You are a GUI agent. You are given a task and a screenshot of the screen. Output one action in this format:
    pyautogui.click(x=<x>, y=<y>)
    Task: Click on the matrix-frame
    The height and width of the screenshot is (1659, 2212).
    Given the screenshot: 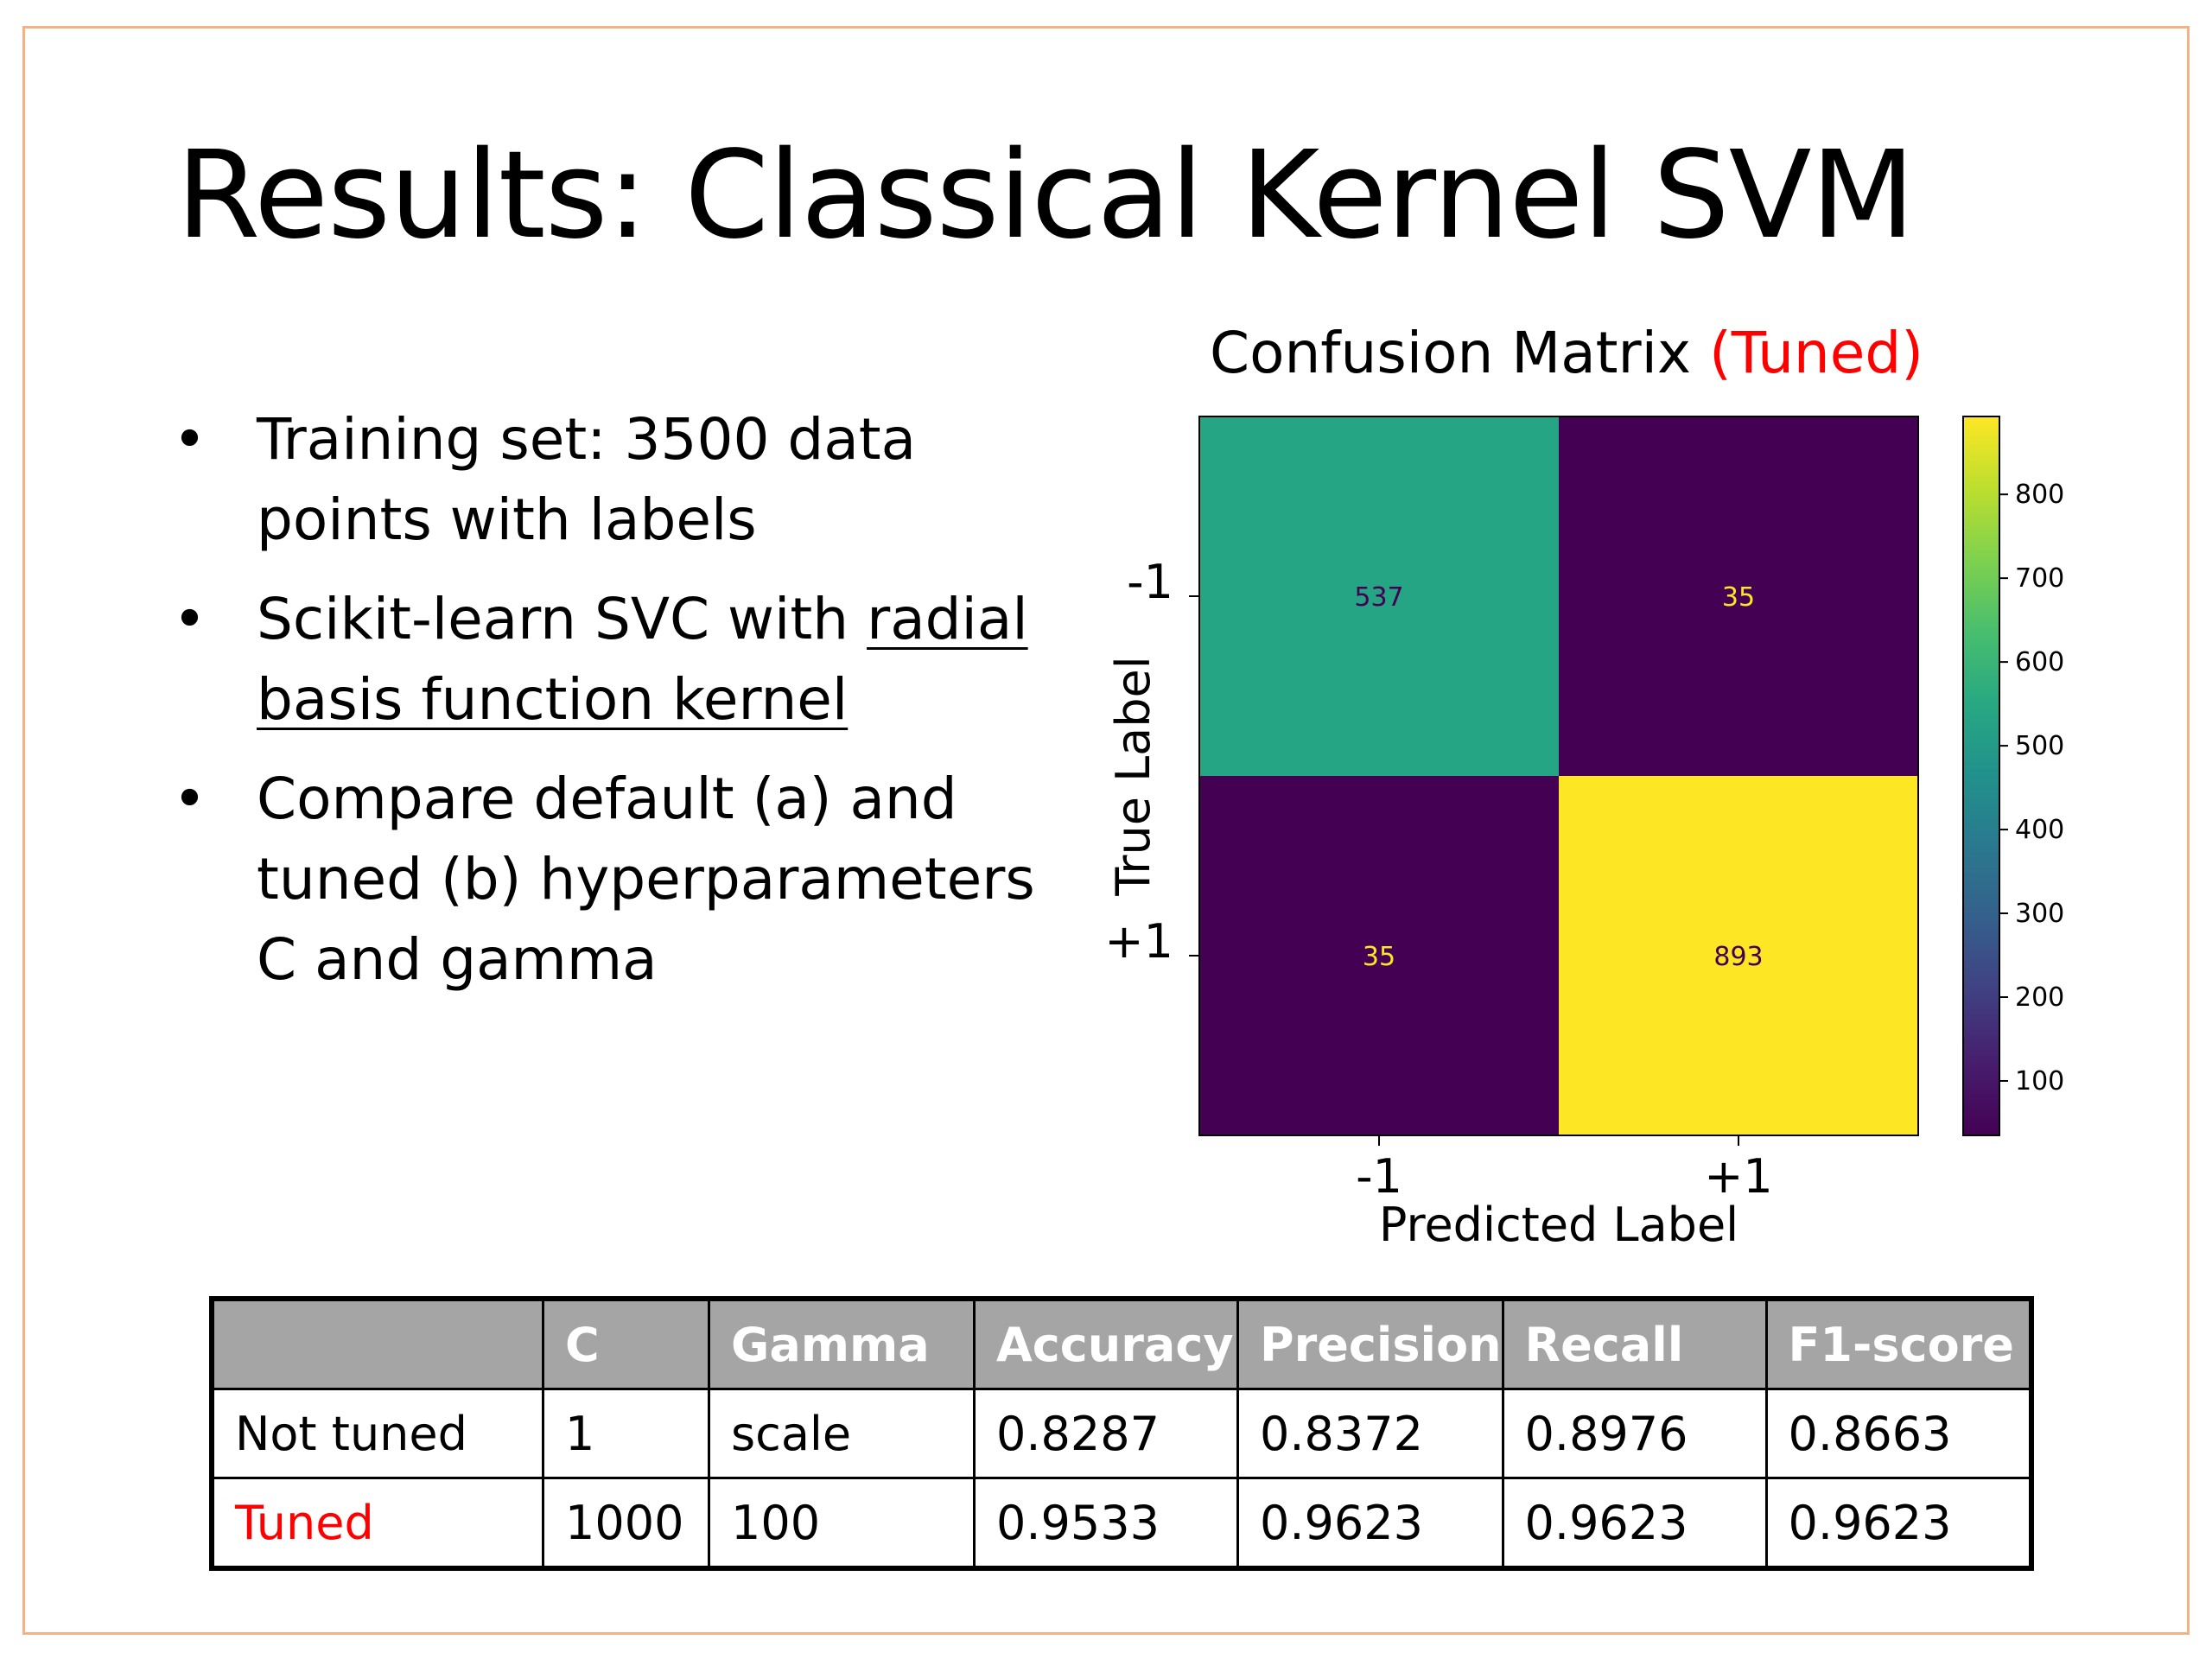 What is the action you would take?
    pyautogui.click(x=1558, y=776)
    